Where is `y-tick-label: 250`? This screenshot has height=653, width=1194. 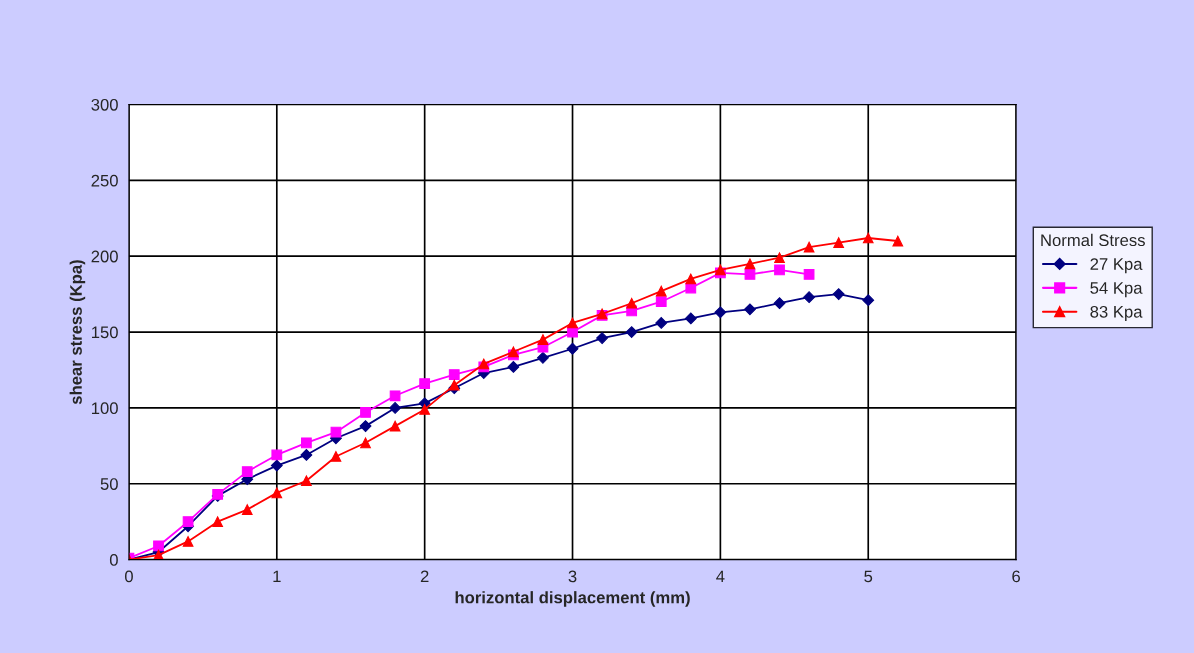 y-tick-label: 250 is located at coordinates (104, 180).